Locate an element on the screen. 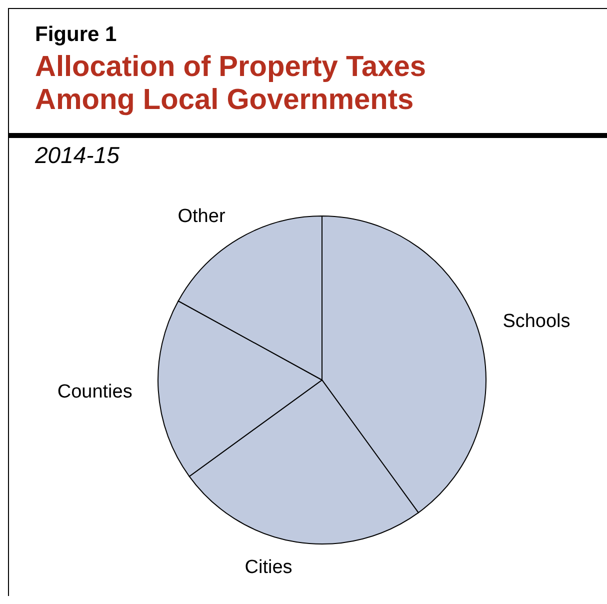  chart-subtitle: 2014-15 is located at coordinates (77, 155).